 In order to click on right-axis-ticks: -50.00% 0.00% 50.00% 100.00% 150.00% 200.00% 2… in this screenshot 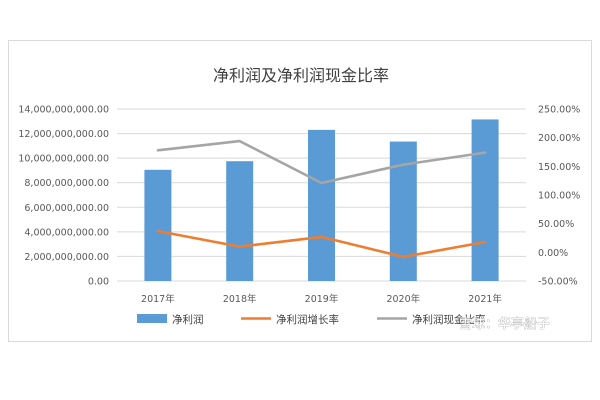, I will do `click(559, 196)`.